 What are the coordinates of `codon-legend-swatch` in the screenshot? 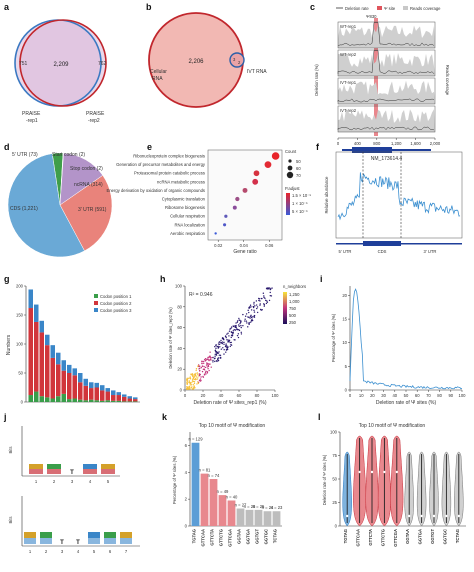 It's located at (96, 310).